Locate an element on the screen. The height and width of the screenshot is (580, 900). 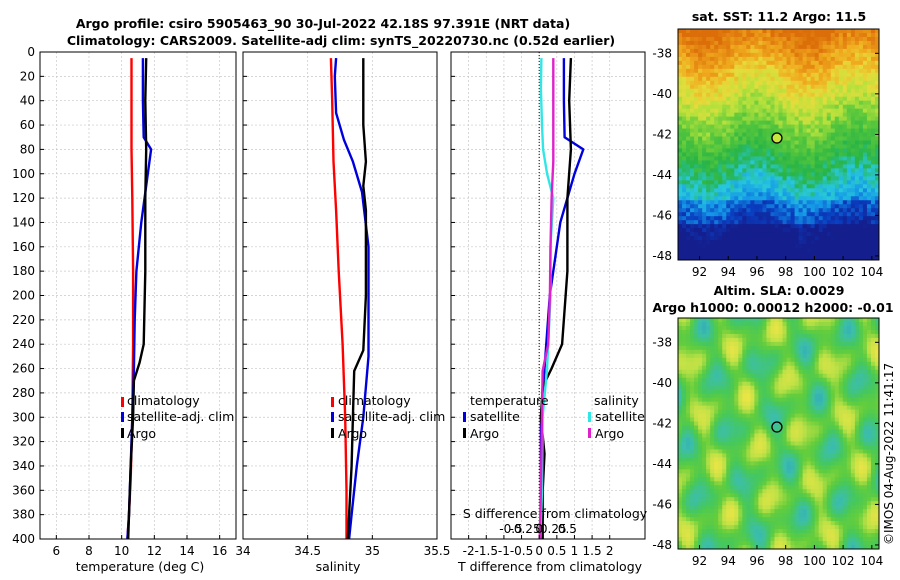
x-tick-label: 10 is located at coordinates (121, 551).